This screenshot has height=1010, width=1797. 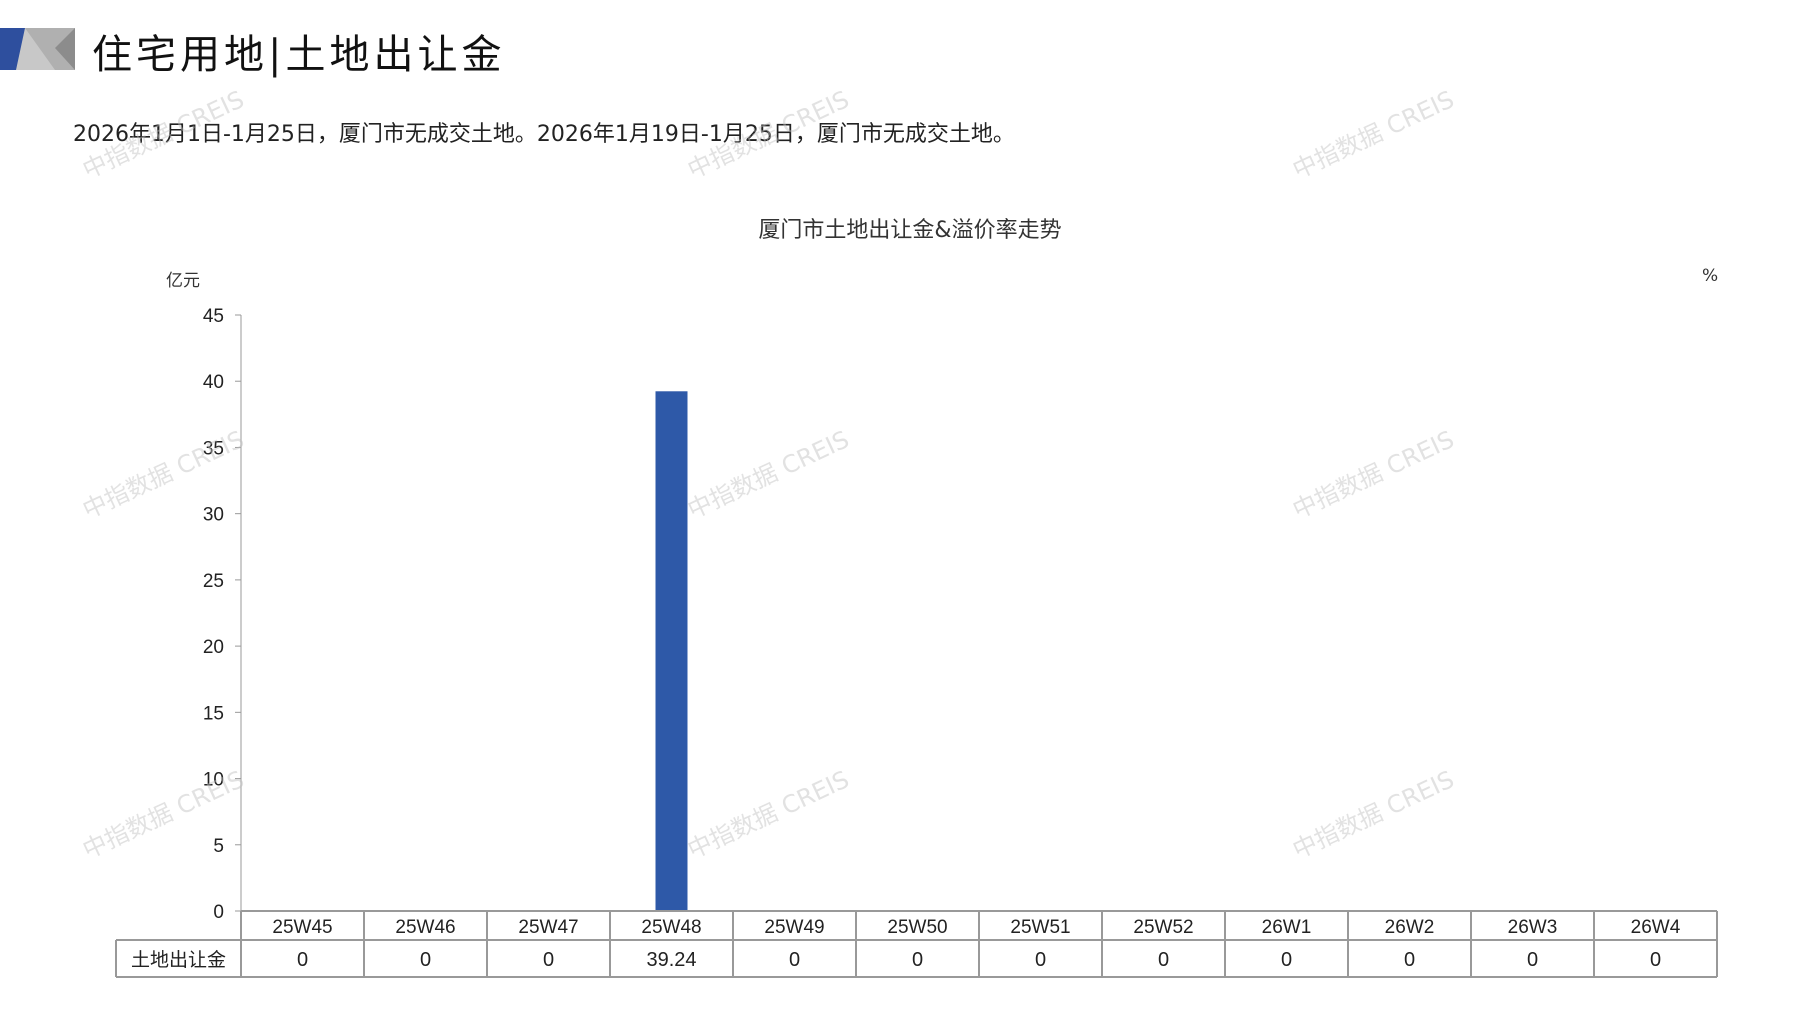 I want to click on y2-axis-unit: %, so click(x=1710, y=276).